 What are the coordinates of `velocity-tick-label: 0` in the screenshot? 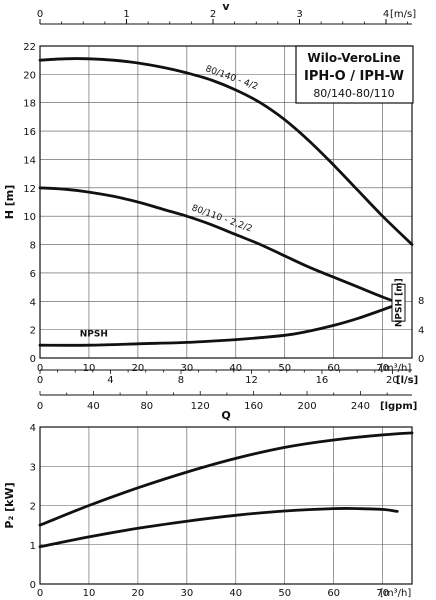 It's located at (40, 14).